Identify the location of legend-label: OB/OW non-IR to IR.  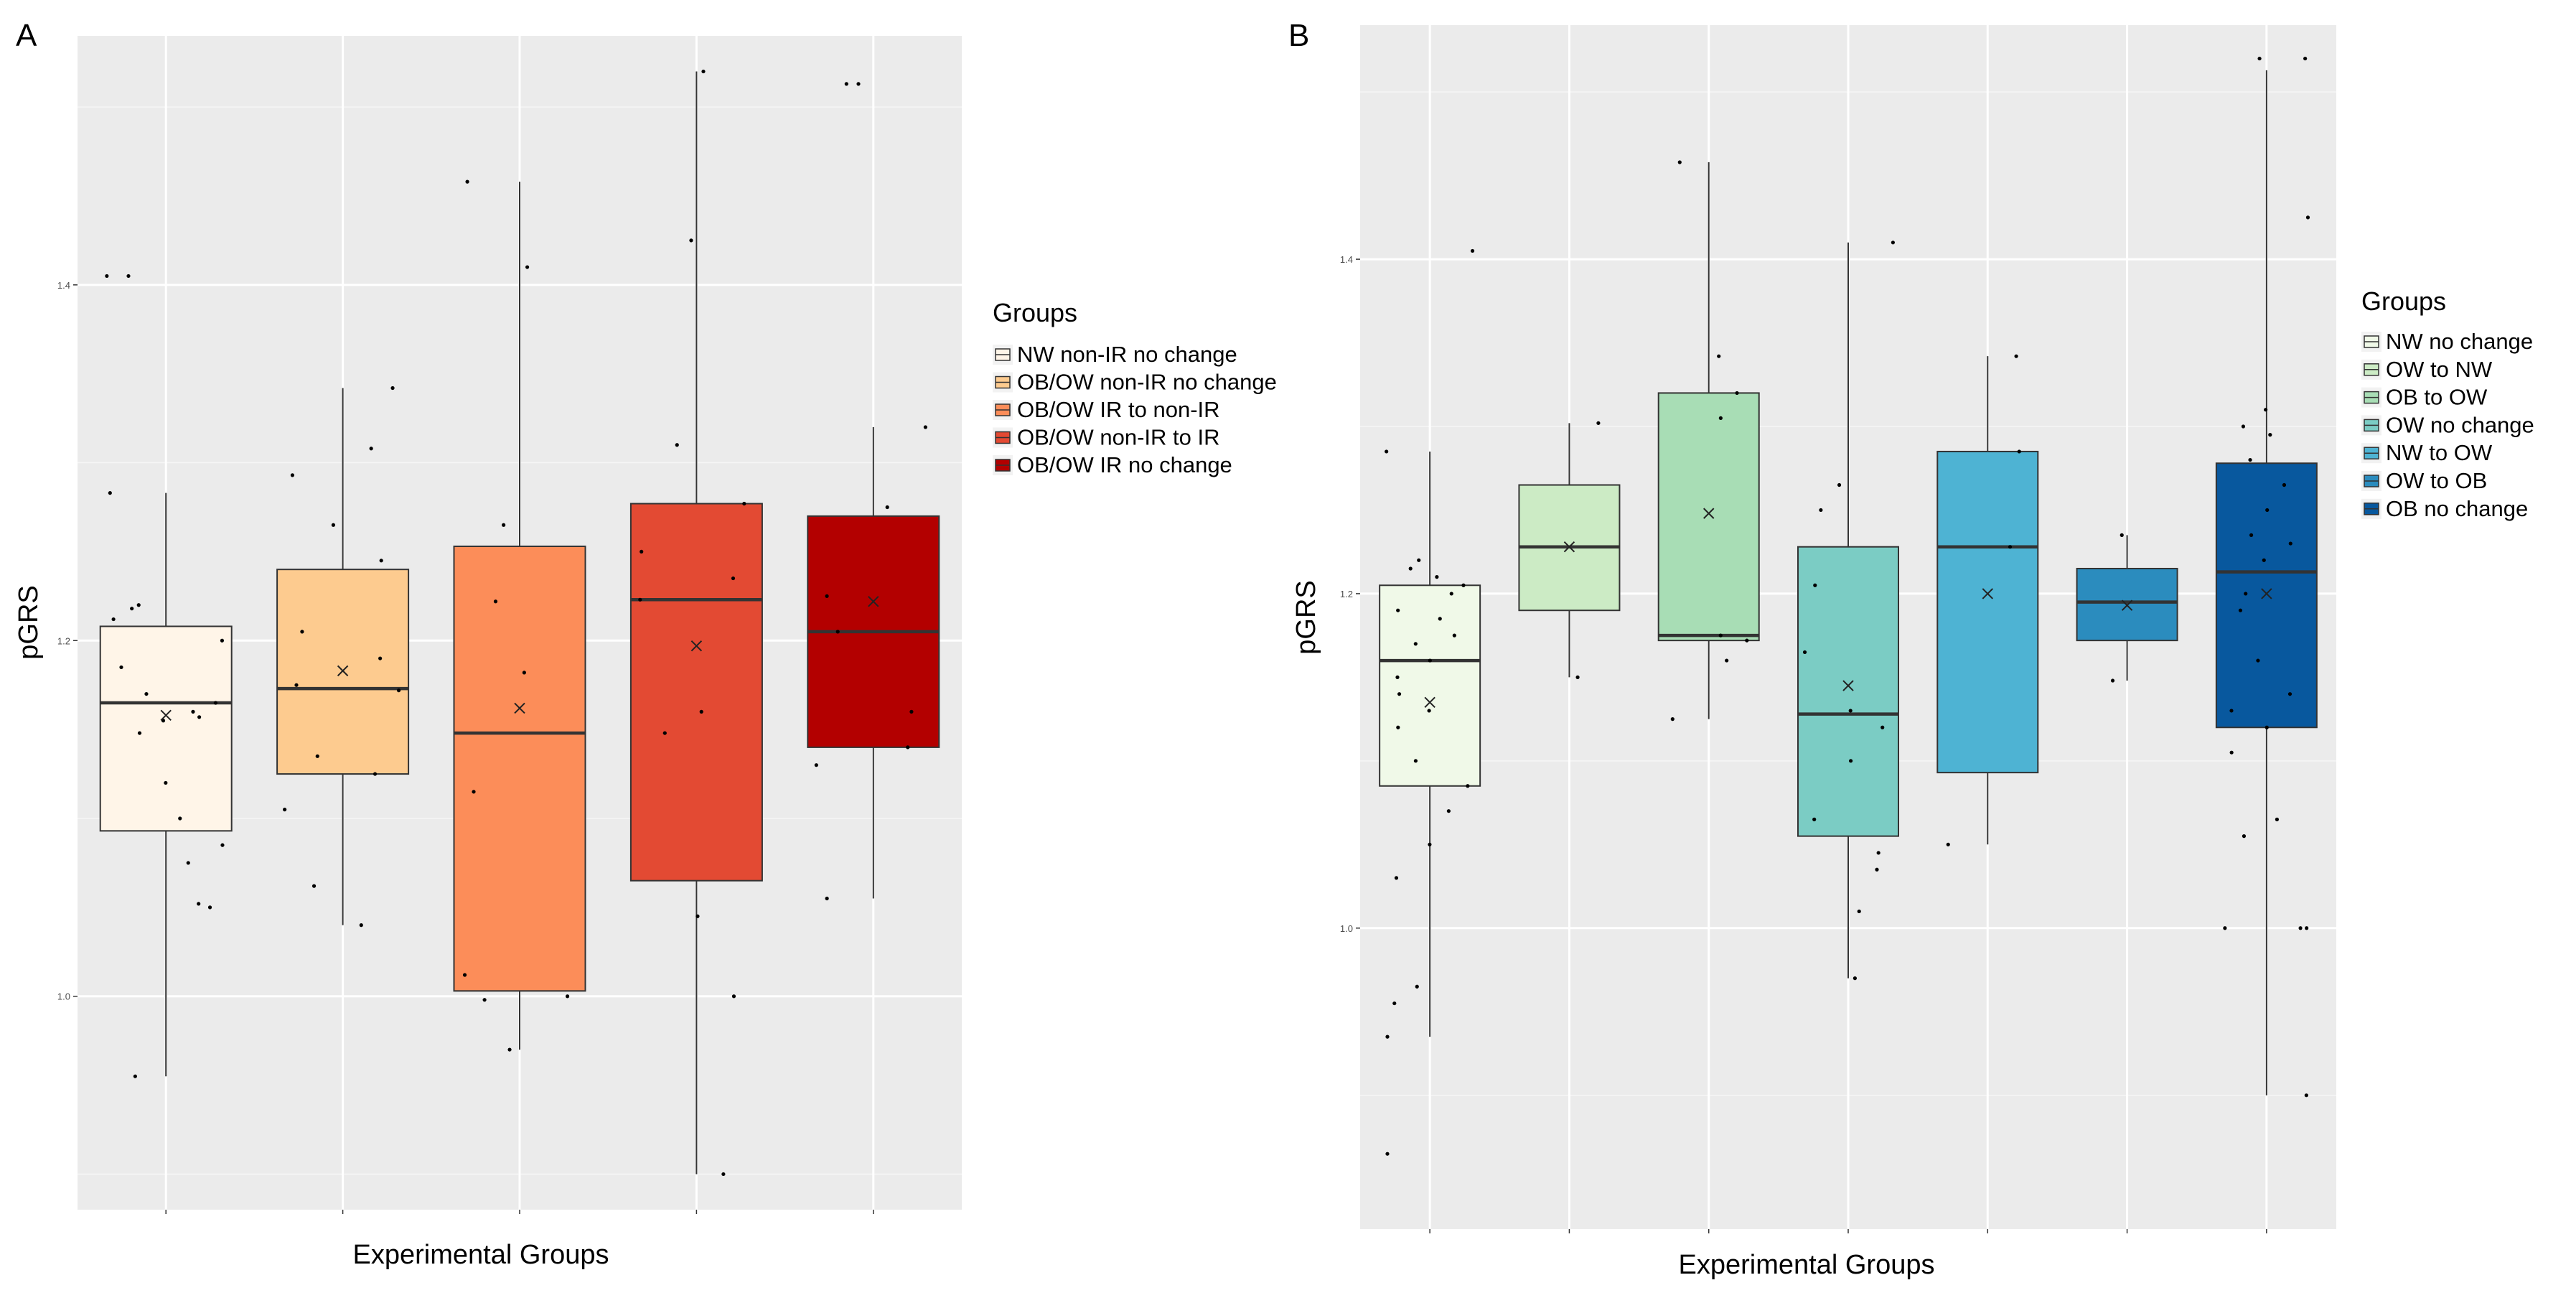
(1119, 438).